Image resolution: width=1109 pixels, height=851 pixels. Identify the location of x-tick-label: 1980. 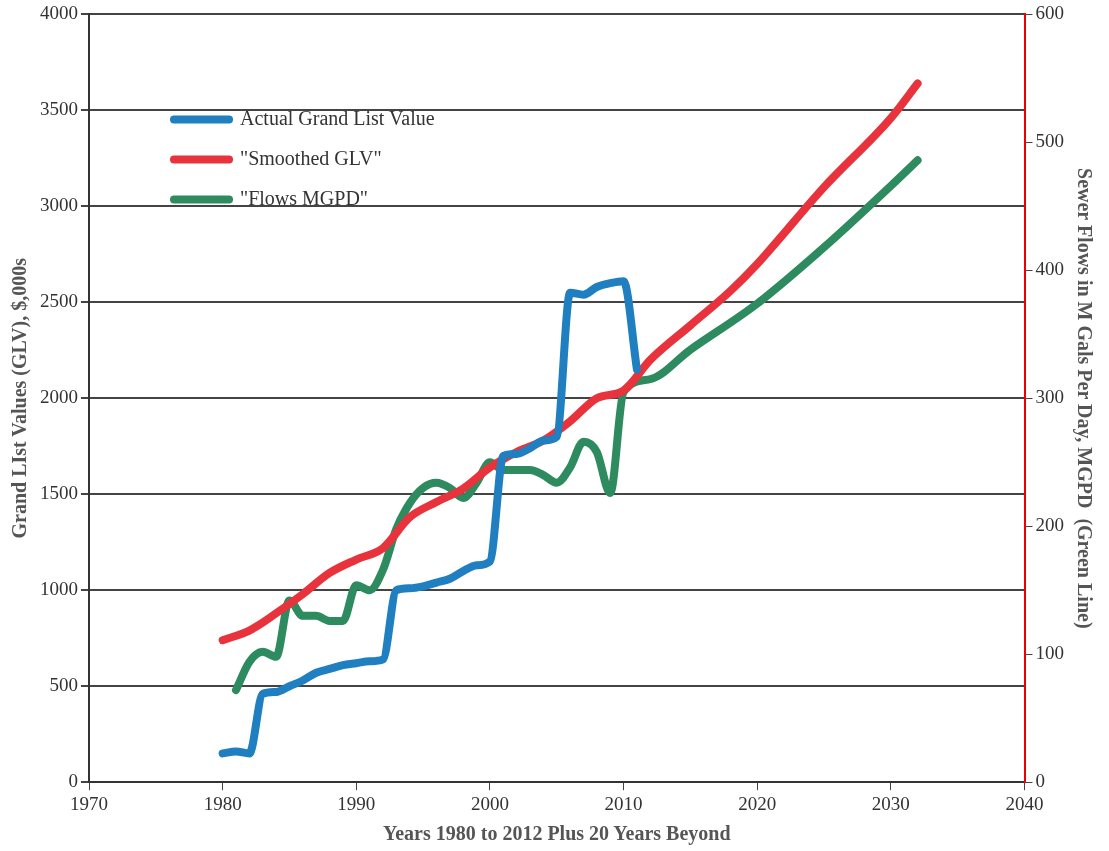
(222, 803).